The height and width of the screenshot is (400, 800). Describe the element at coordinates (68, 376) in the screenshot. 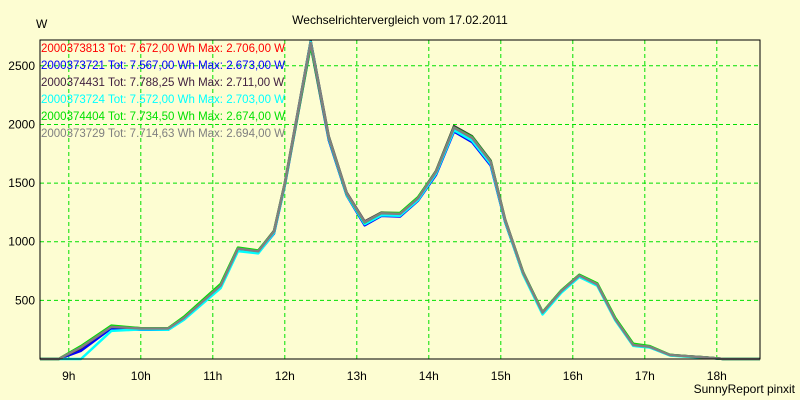

I see `x-tick-label: 9h` at that location.